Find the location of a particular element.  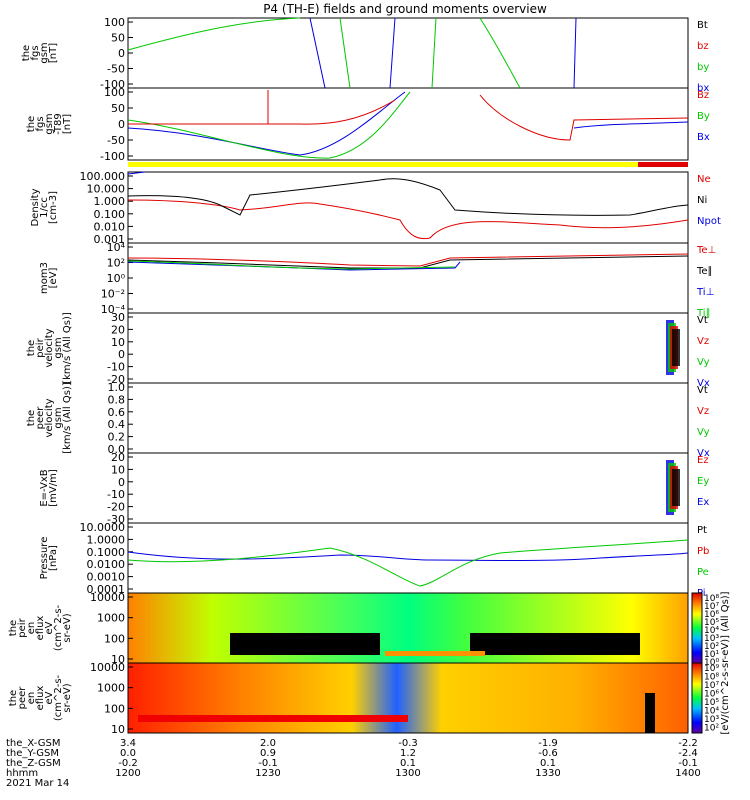

y-tick-label: 10² is located at coordinates (116, 263).